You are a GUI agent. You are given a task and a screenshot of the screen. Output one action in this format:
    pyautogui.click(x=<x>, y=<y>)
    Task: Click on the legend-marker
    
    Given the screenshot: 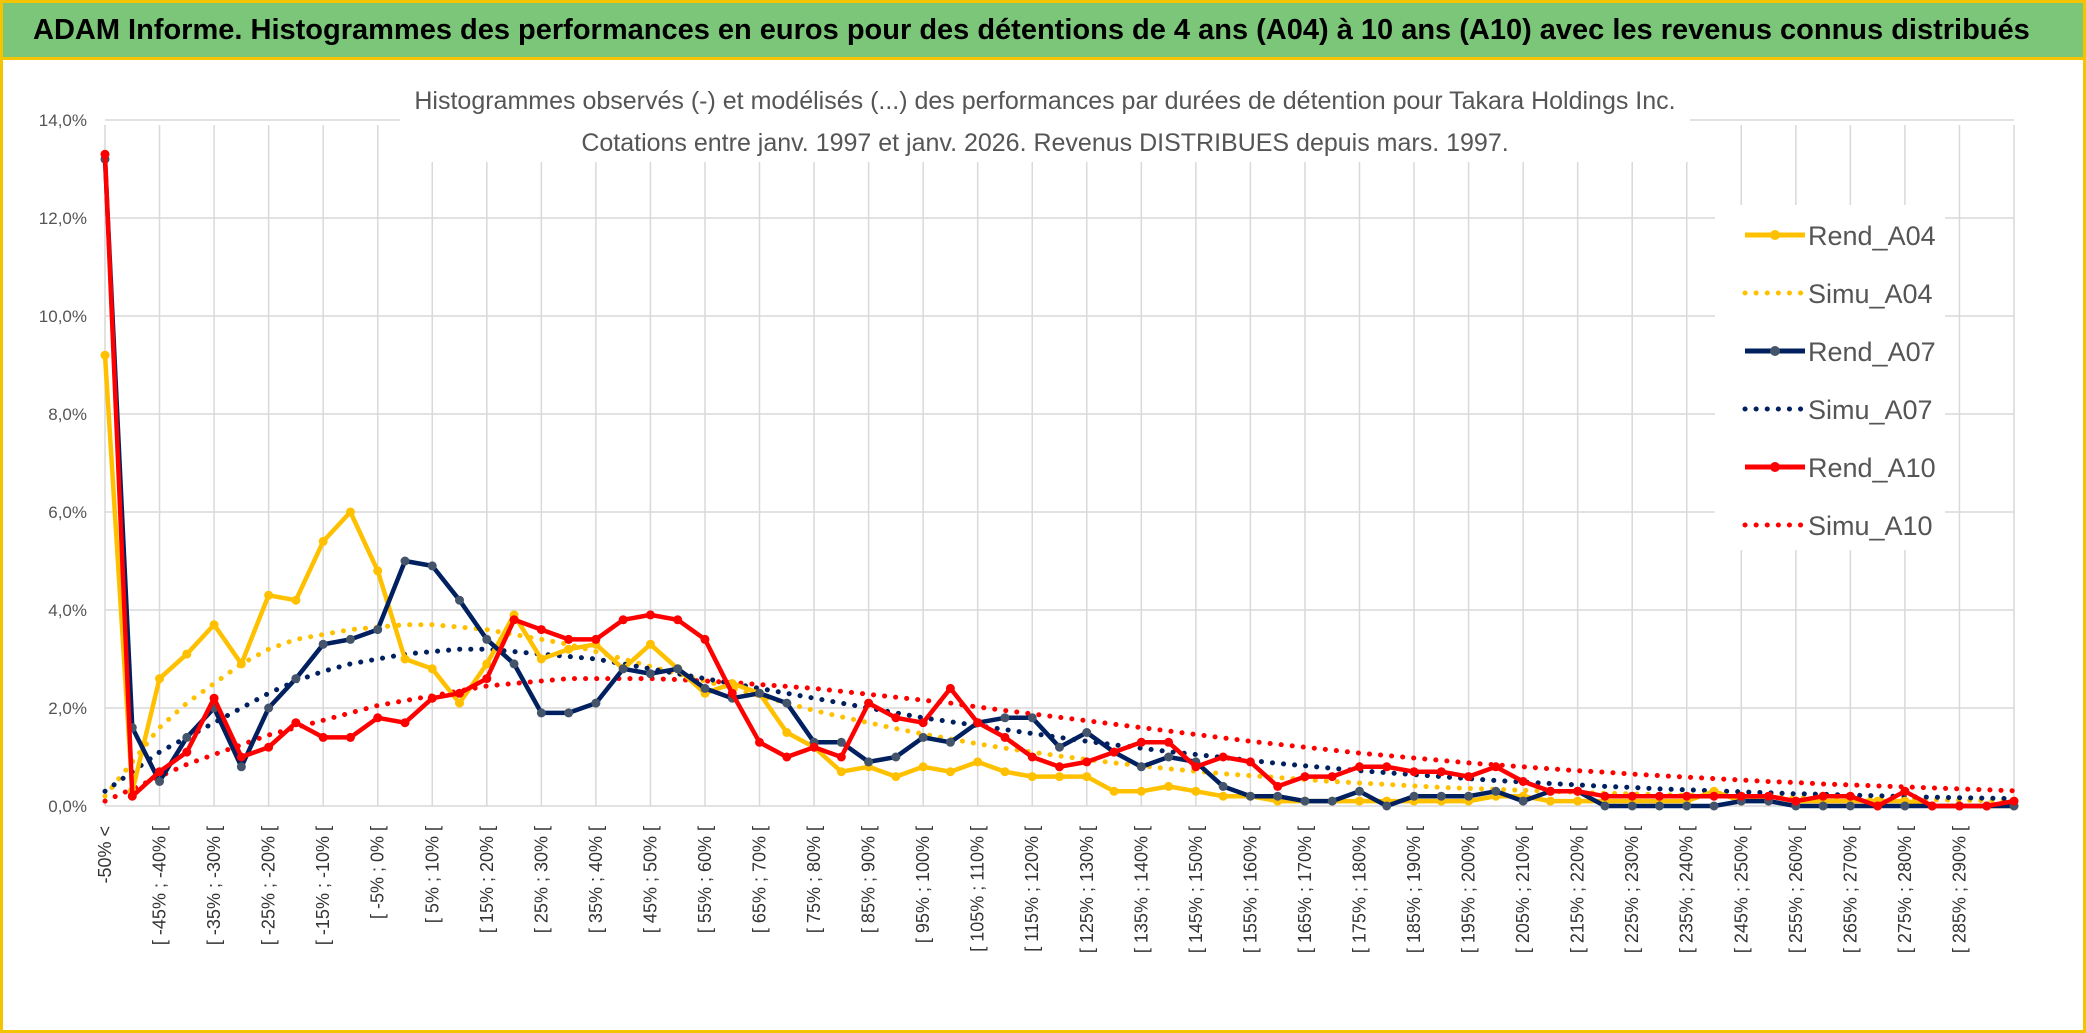 What is the action you would take?
    pyautogui.click(x=1775, y=467)
    